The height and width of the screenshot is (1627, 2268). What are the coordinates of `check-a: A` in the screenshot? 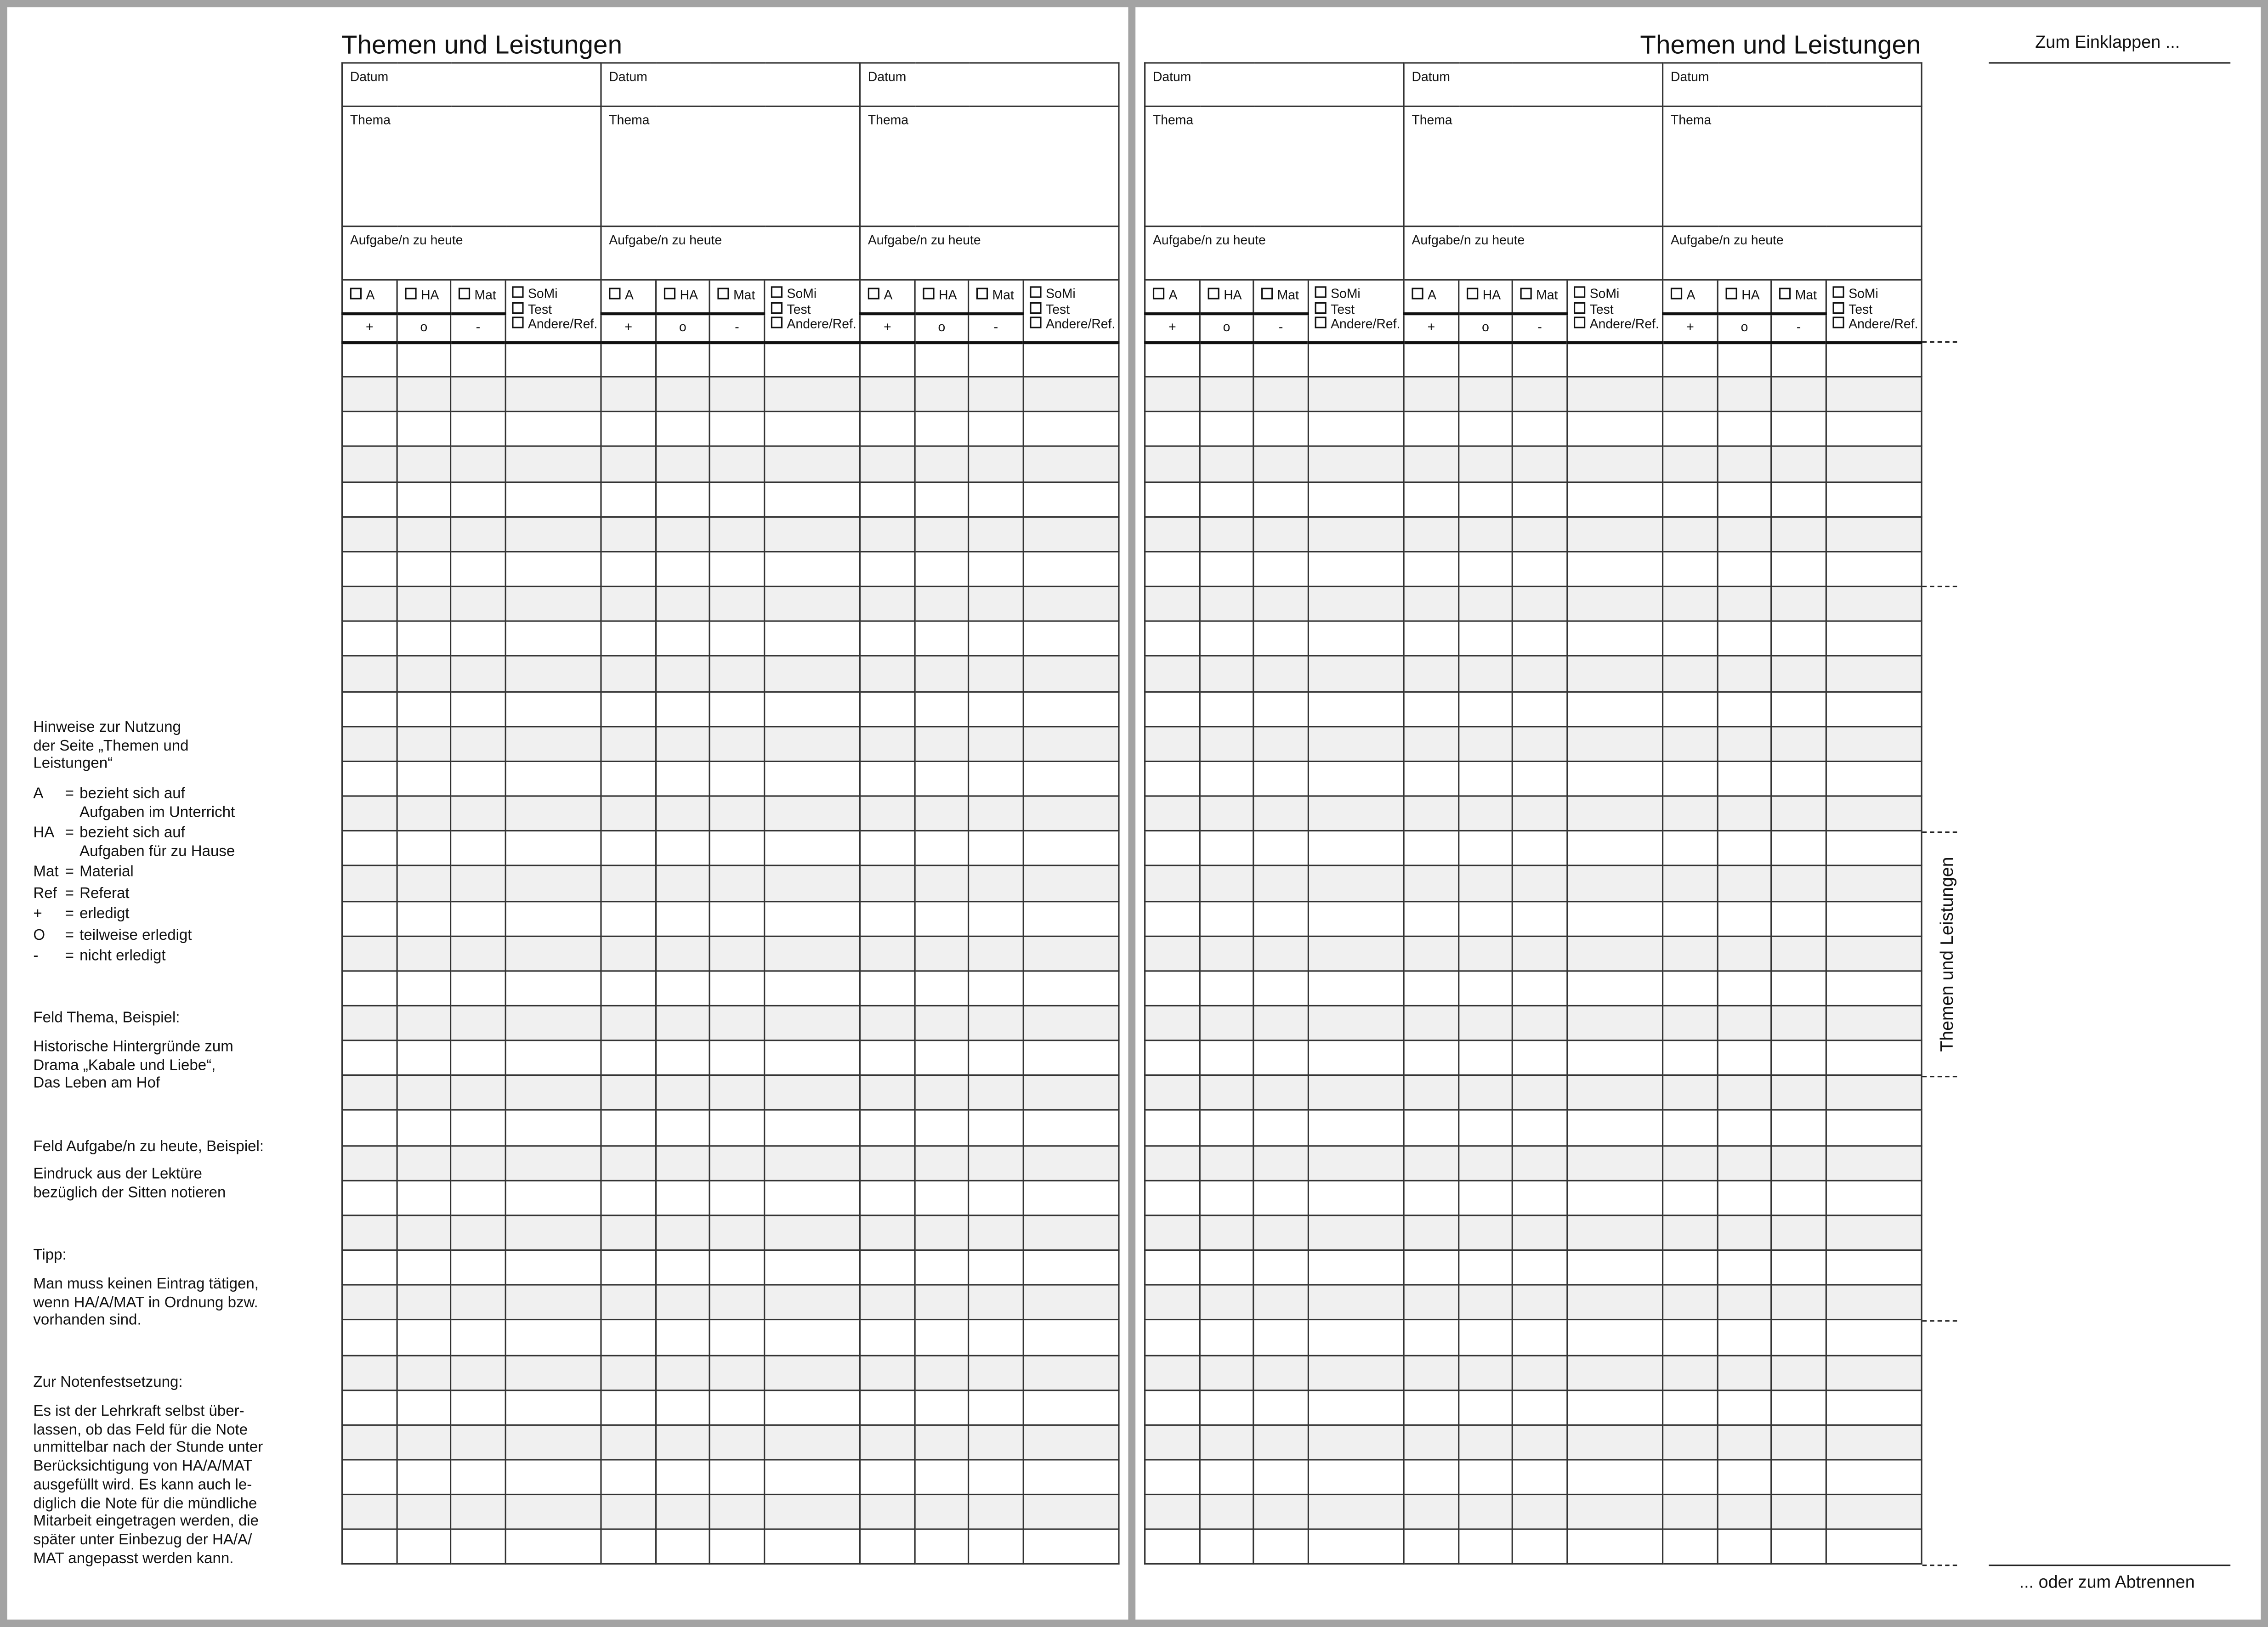 It's located at (1431, 297).